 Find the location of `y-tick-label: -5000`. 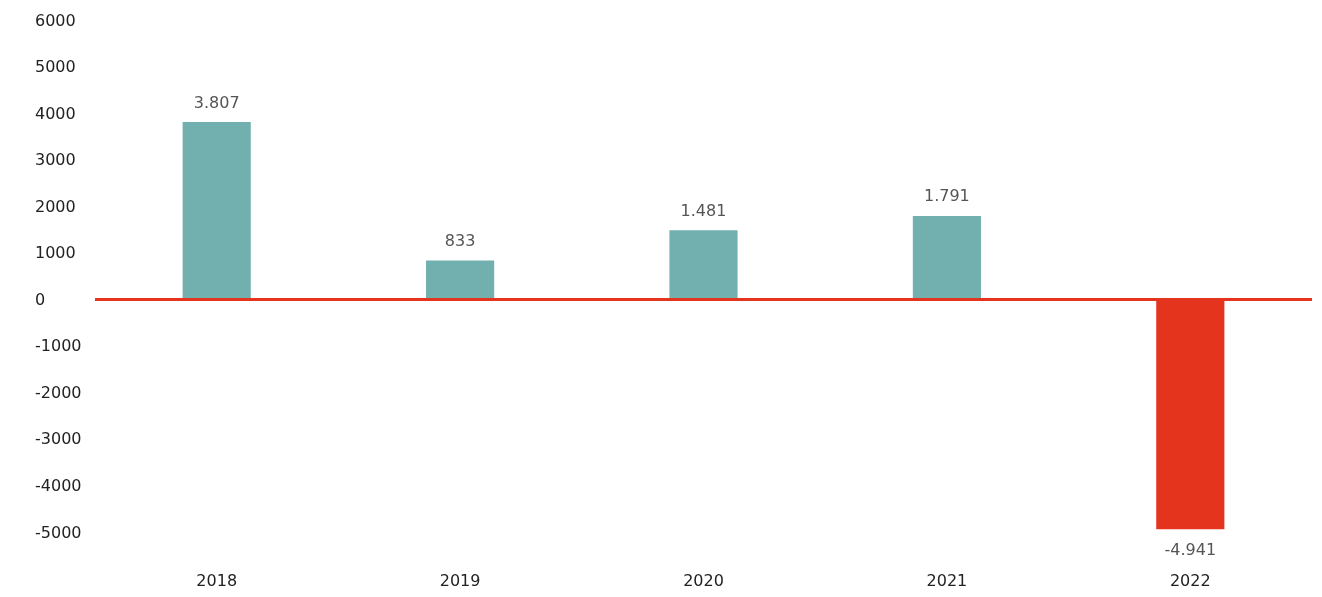

y-tick-label: -5000 is located at coordinates (58, 532).